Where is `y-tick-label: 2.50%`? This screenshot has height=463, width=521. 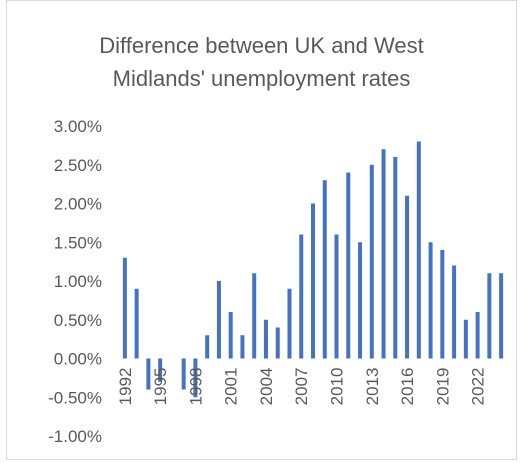 y-tick-label: 2.50% is located at coordinates (78, 165).